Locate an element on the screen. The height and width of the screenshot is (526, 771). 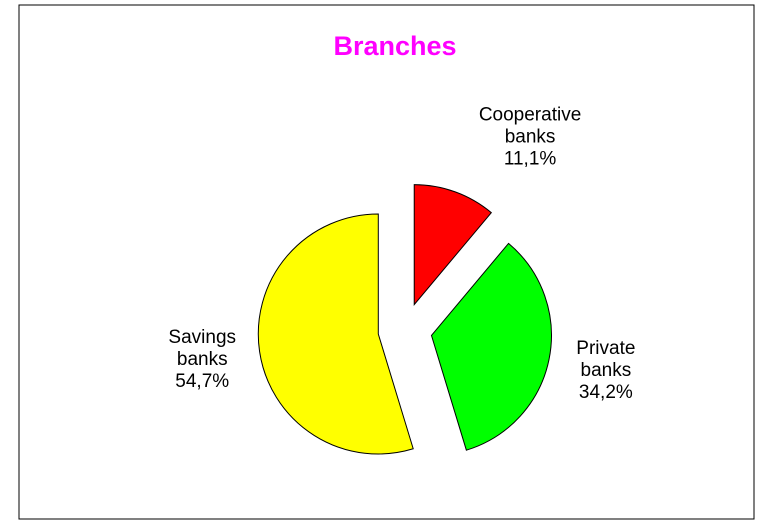
chart-title: Branches is located at coordinates (394, 46).